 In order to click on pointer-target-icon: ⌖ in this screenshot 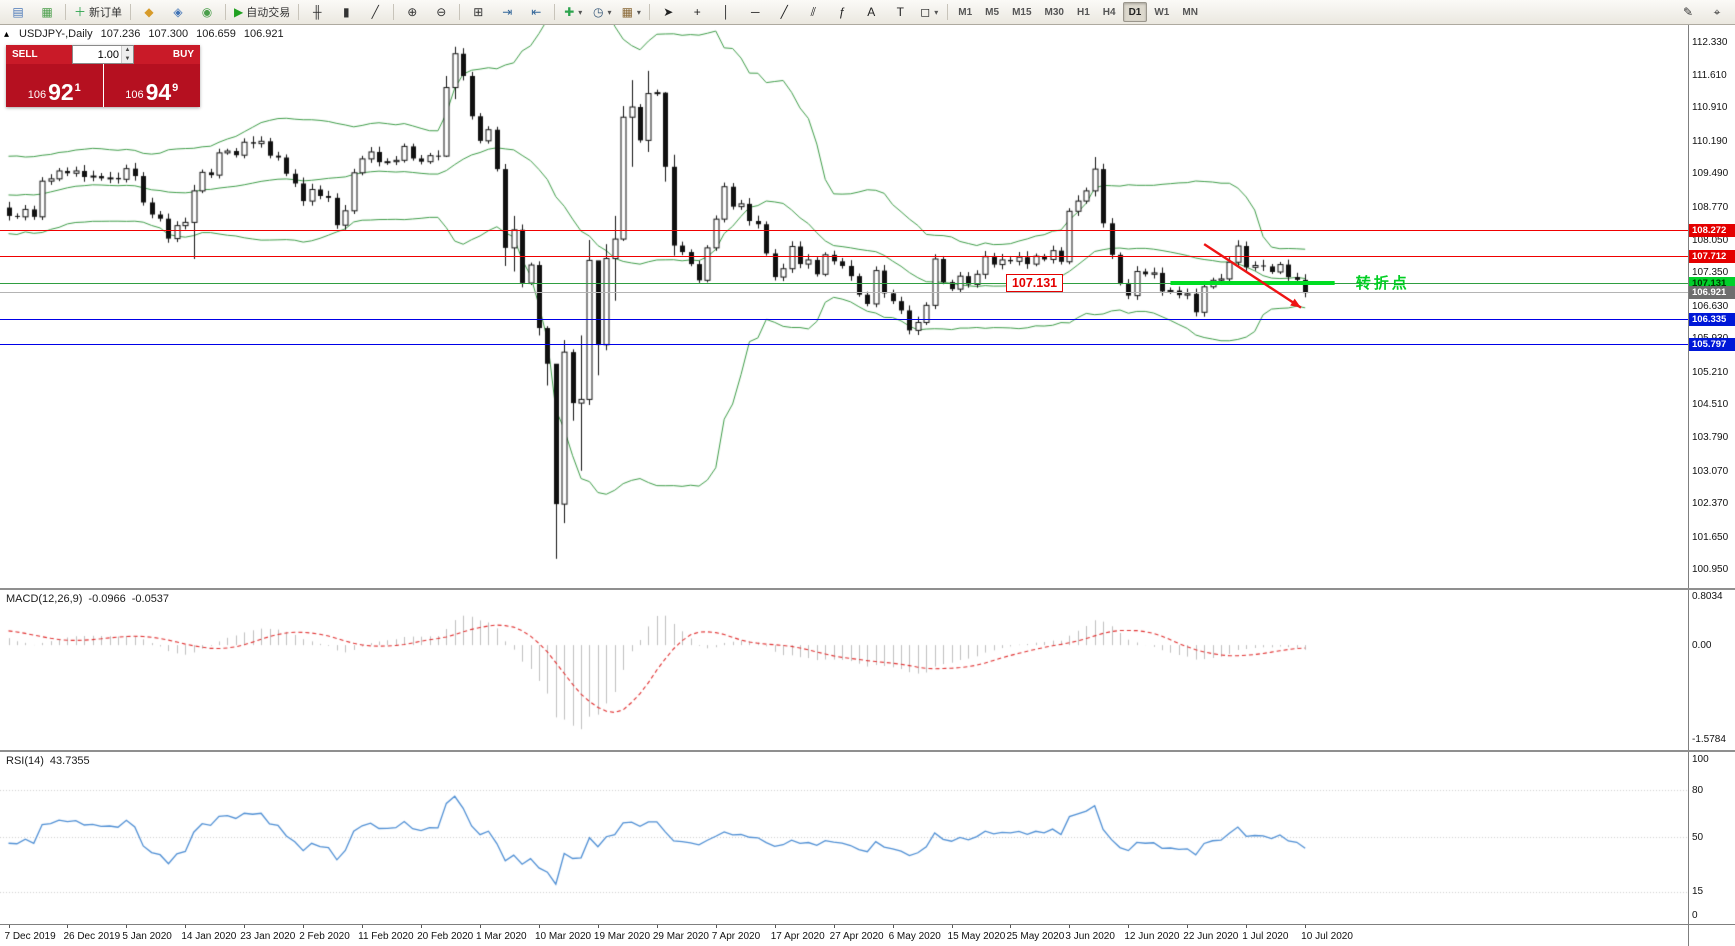, I will do `click(1717, 12)`.